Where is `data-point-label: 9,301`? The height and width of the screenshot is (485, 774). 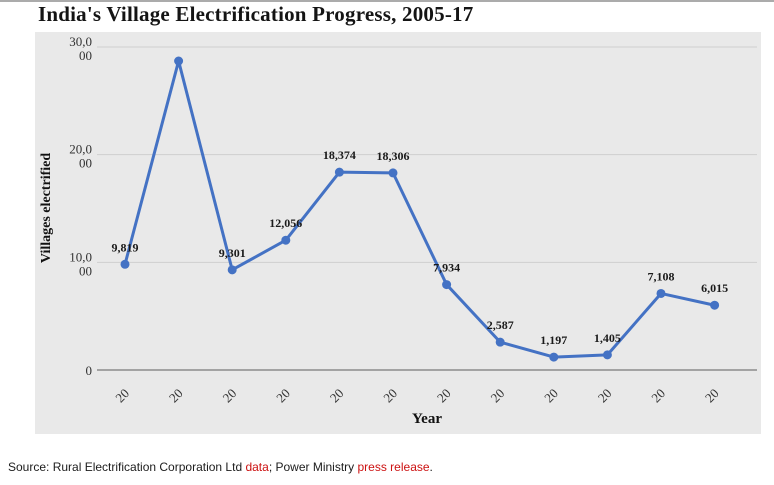
data-point-label: 9,301 is located at coordinates (232, 253).